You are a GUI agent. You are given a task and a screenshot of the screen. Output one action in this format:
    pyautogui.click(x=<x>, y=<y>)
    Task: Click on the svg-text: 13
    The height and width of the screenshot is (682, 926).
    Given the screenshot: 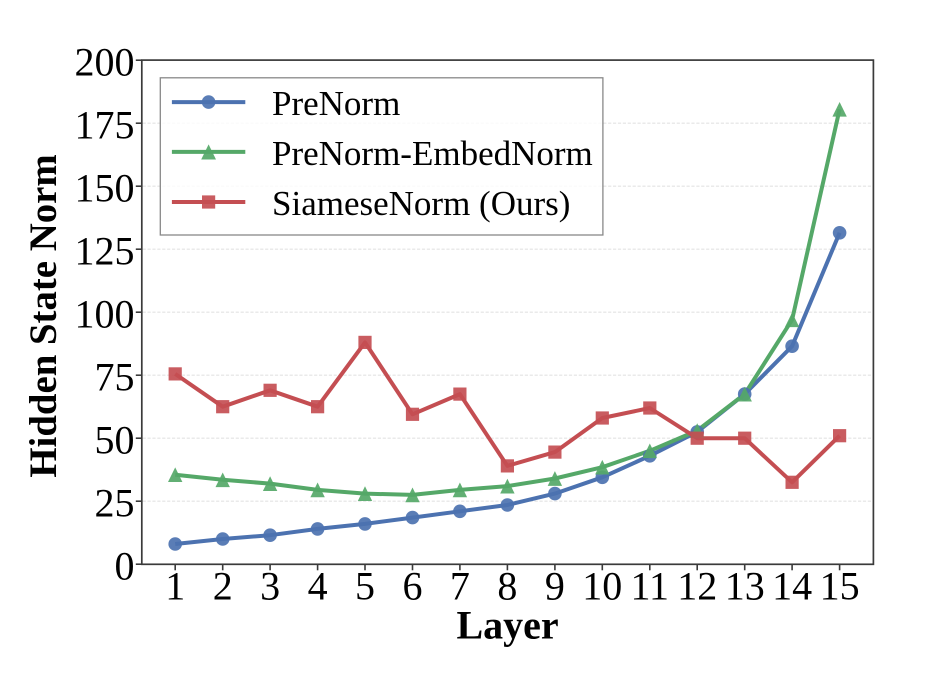 What is the action you would take?
    pyautogui.click(x=745, y=586)
    